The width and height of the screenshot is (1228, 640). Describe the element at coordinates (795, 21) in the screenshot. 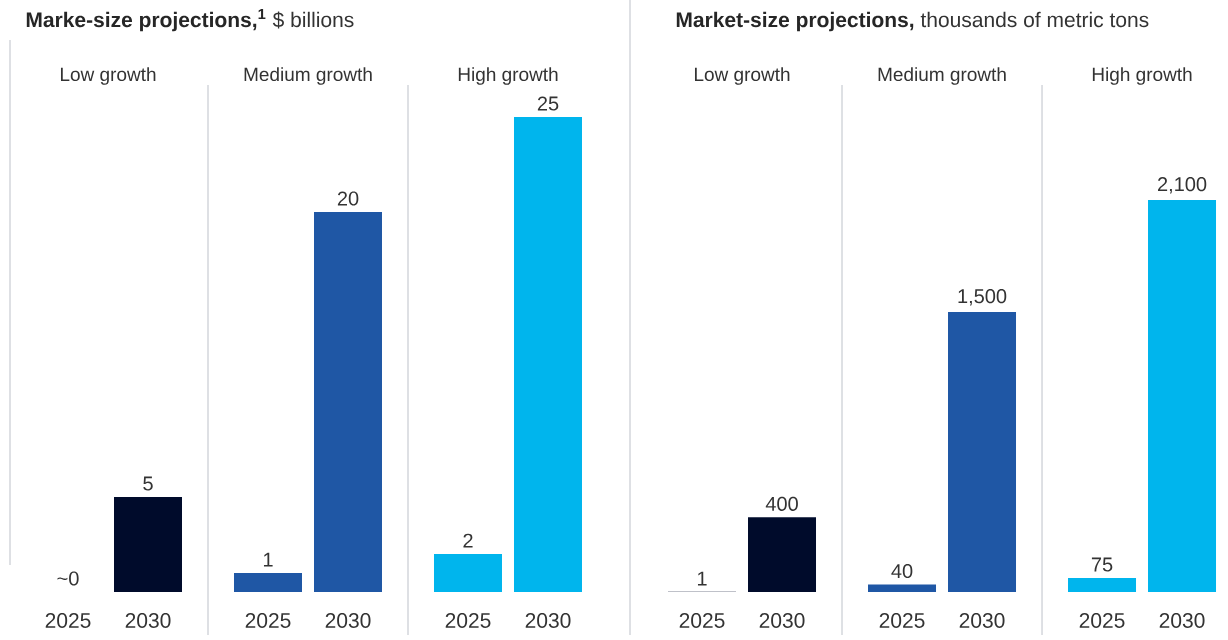

I see `chart-title: Market-size projections,` at that location.